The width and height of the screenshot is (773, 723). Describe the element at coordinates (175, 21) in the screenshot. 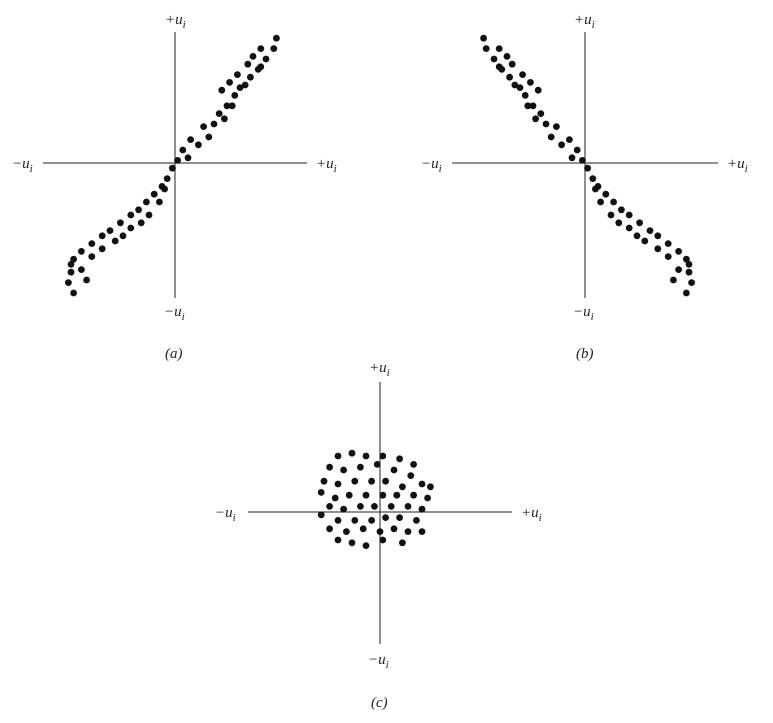

I see `panel-a-label-top: +ui` at that location.